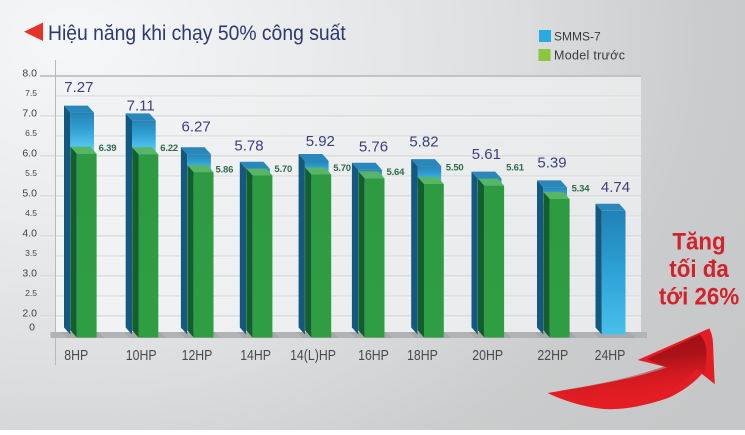  Describe the element at coordinates (373, 355) in the screenshot. I see `svg-text: 16HP` at that location.